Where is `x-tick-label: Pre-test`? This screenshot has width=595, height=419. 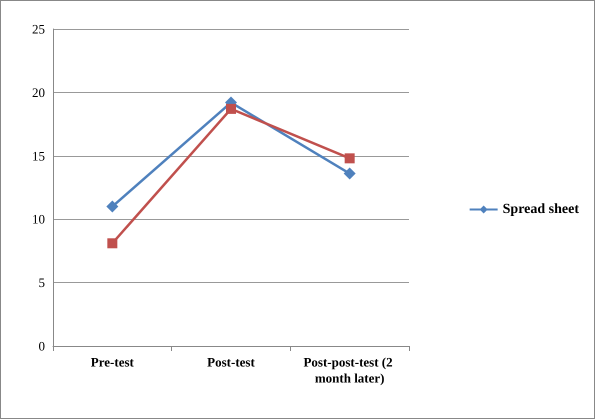
x-tick-label: Pre-test is located at coordinates (112, 362).